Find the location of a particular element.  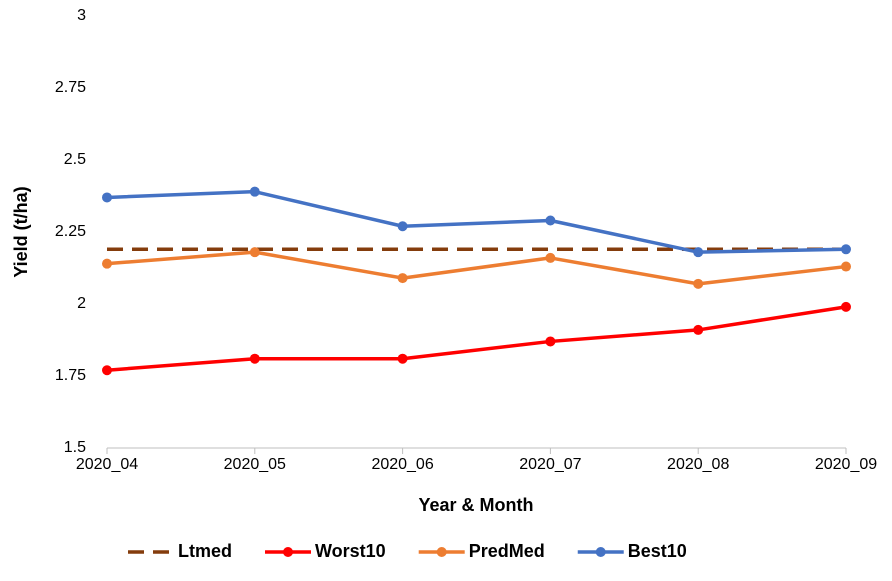

y-tick-label: 2.5 is located at coordinates (75, 159).